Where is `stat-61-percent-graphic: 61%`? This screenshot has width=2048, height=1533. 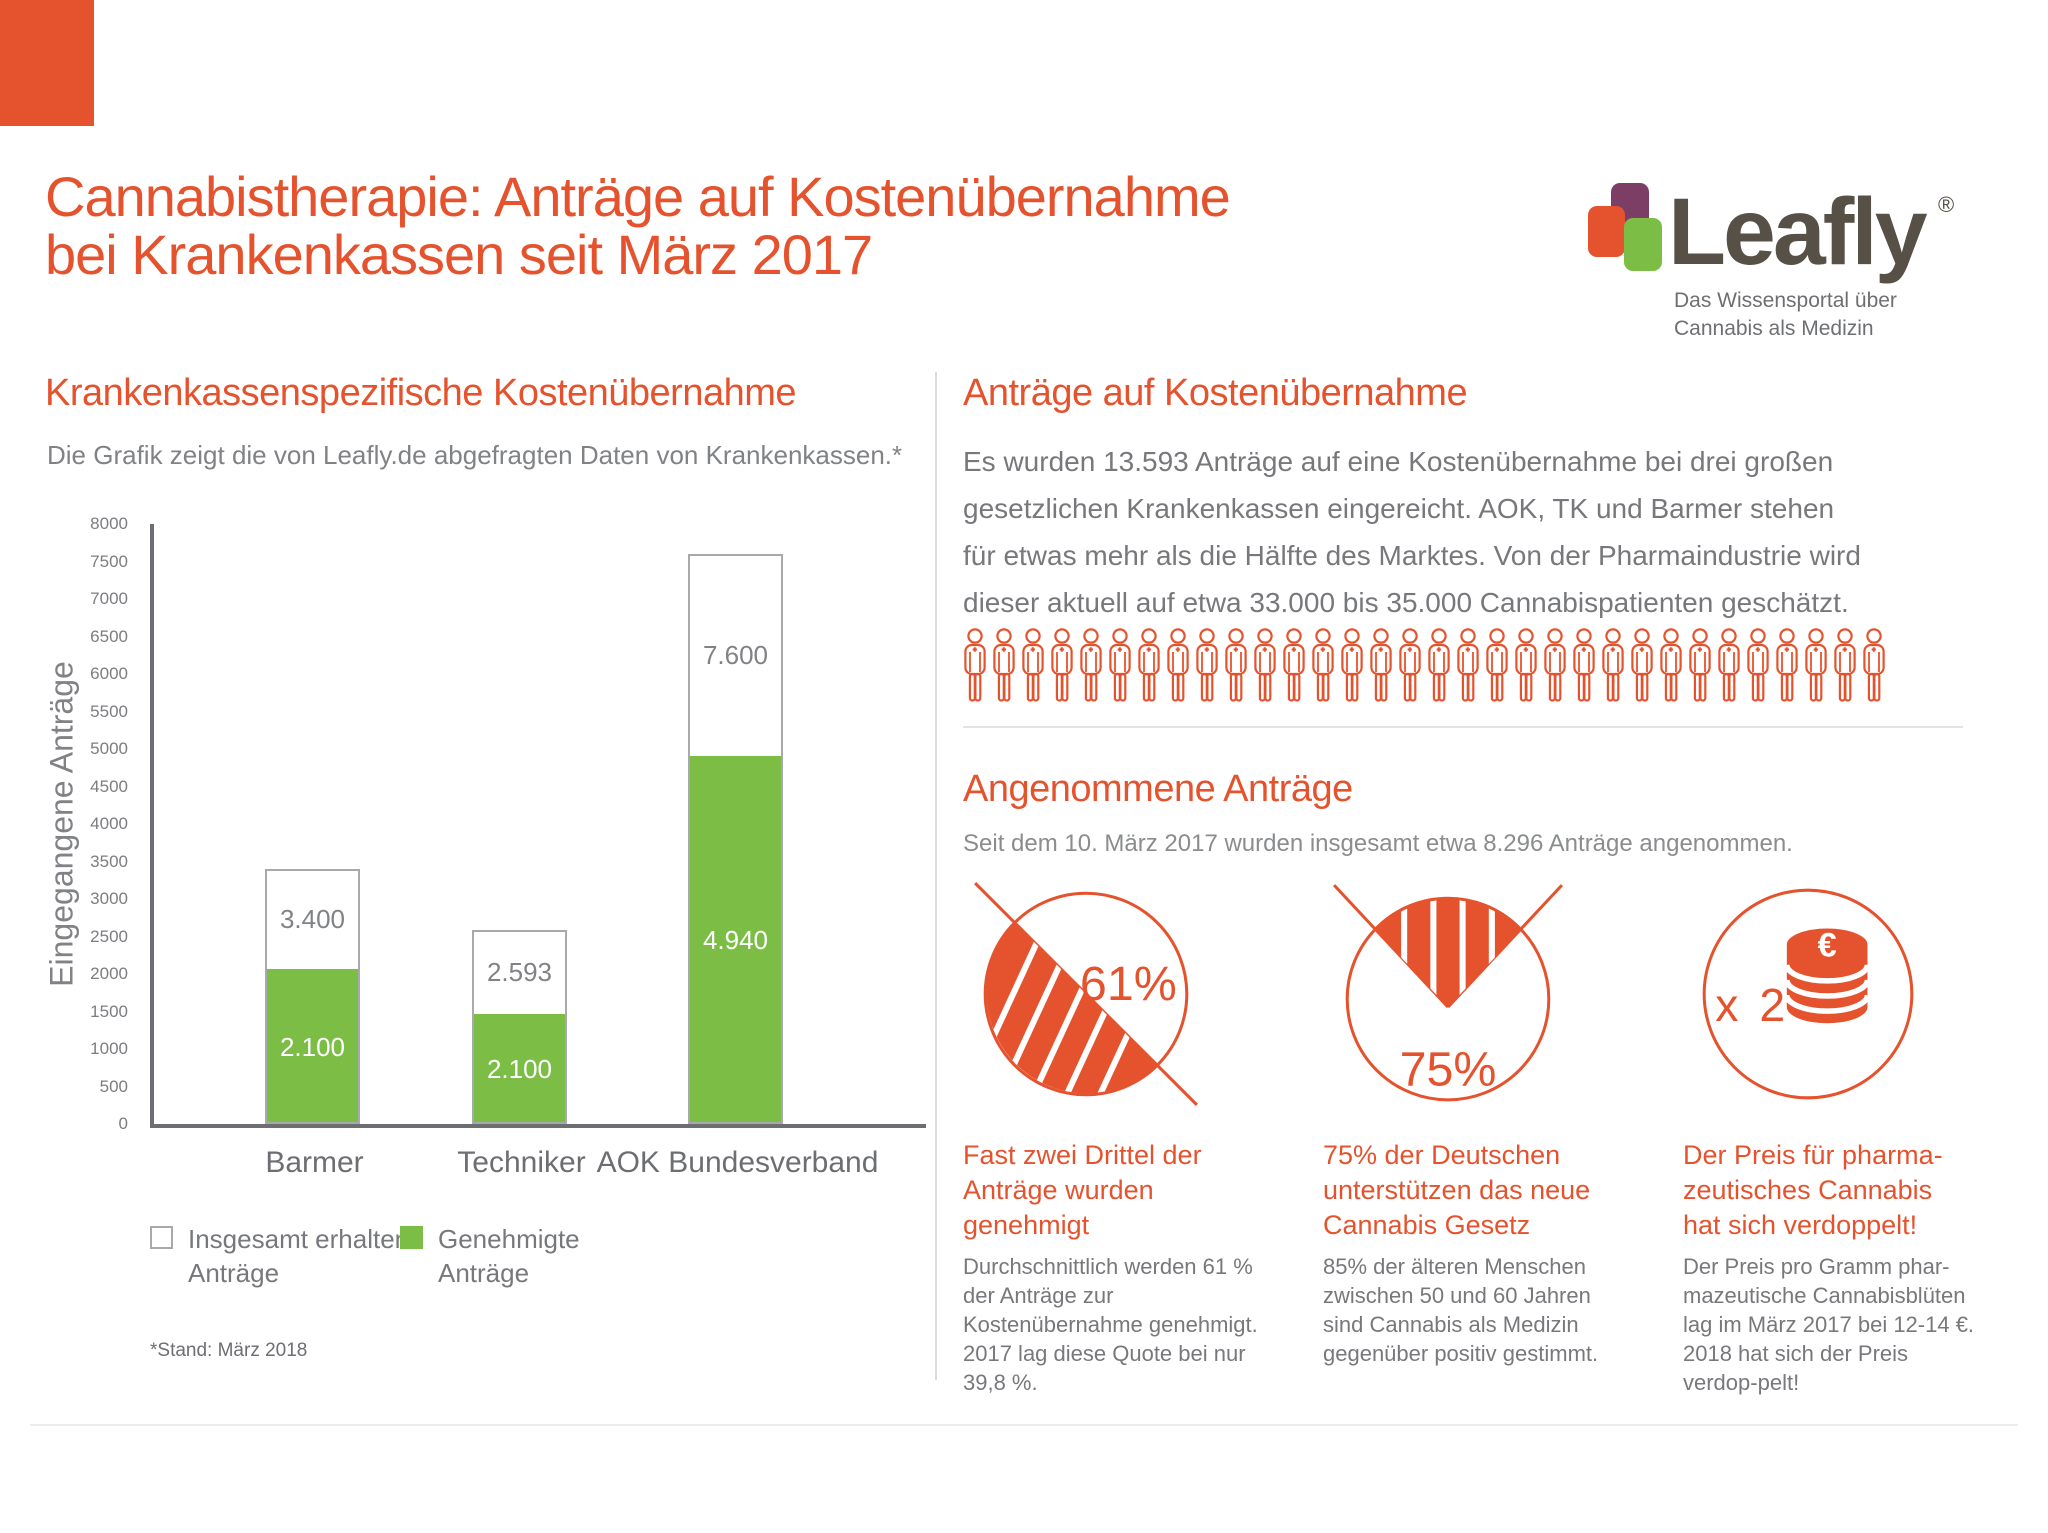
stat-61-percent-graphic: 61% is located at coordinates (1086, 994).